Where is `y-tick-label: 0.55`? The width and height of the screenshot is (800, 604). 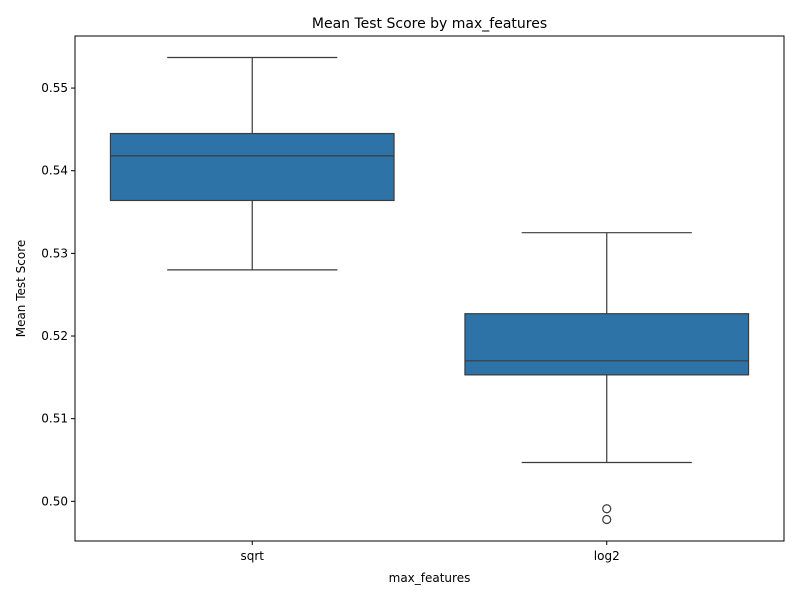 y-tick-label: 0.55 is located at coordinates (54, 88).